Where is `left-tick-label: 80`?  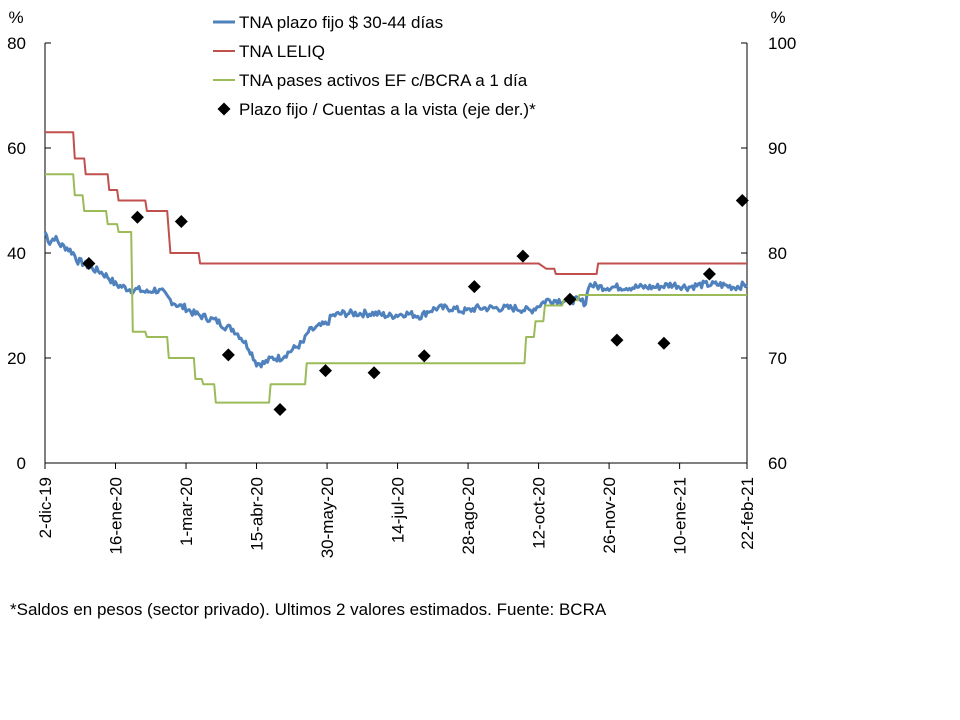 left-tick-label: 80 is located at coordinates (16, 43).